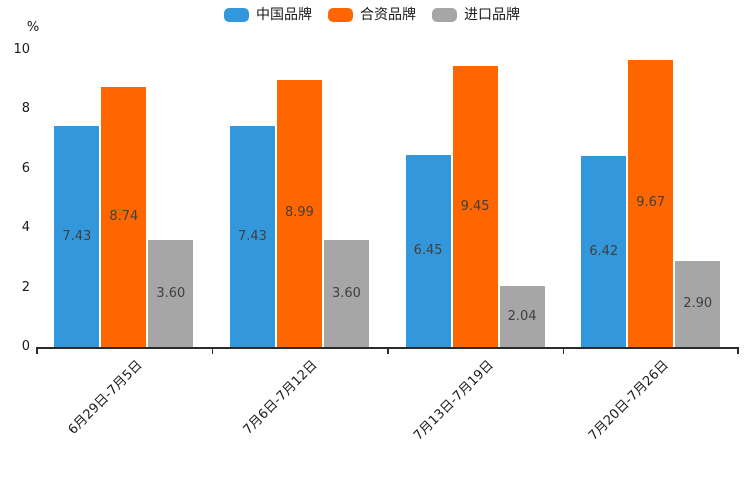 The image size is (744, 496). I want to click on bar-value-label: 8.74, so click(124, 217).